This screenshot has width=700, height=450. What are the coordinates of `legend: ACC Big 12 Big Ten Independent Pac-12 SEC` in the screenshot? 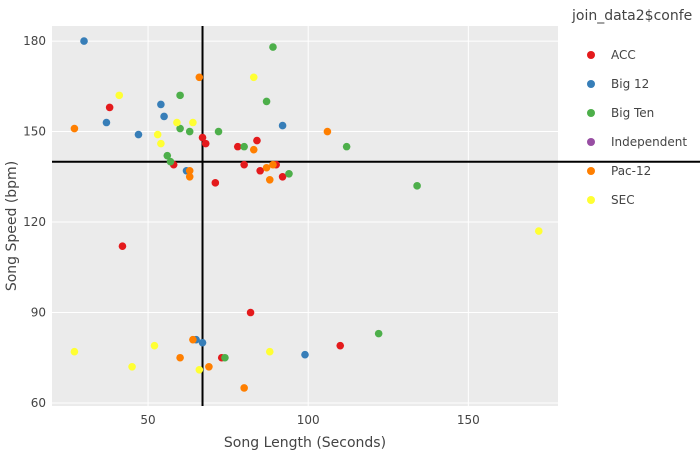 It's located at (637, 127).